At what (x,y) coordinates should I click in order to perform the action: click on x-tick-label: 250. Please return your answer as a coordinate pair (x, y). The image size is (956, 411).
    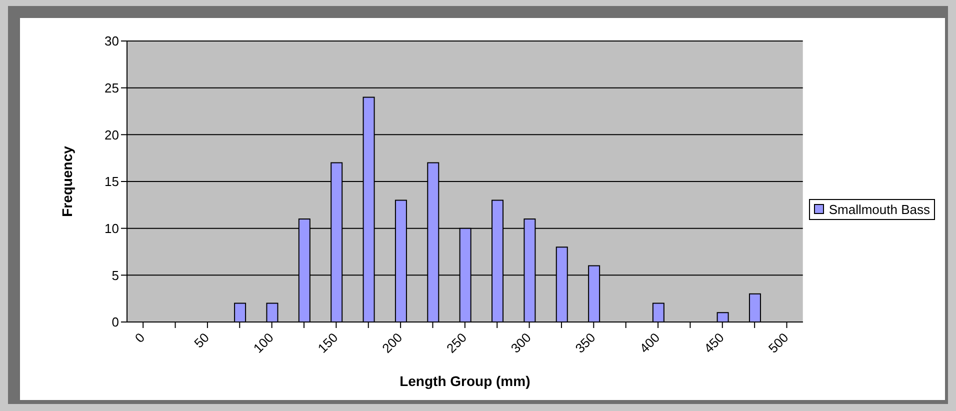
    Looking at the image, I should click on (457, 343).